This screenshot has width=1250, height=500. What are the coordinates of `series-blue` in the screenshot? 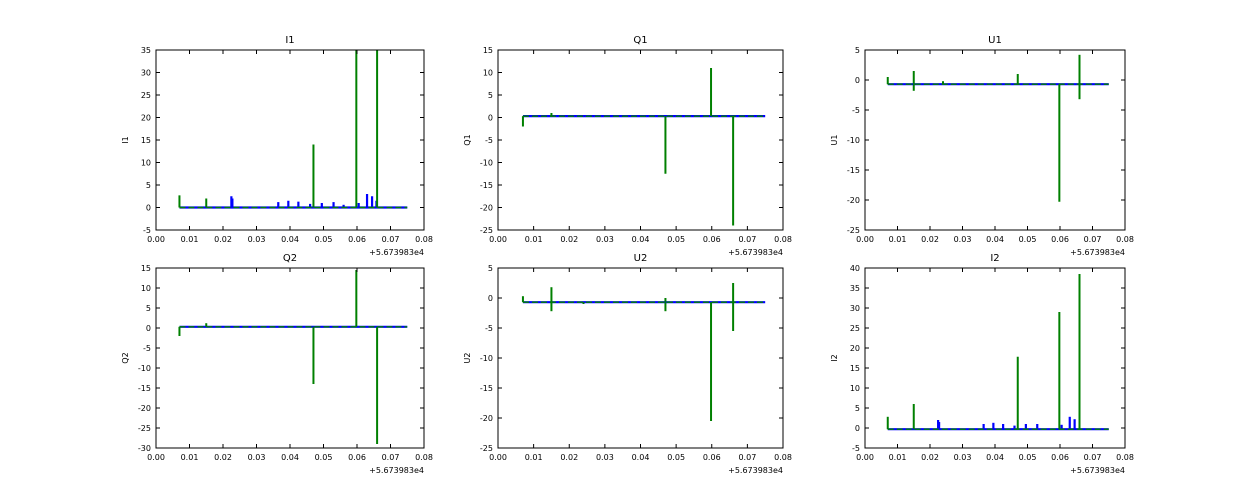 It's located at (293, 201).